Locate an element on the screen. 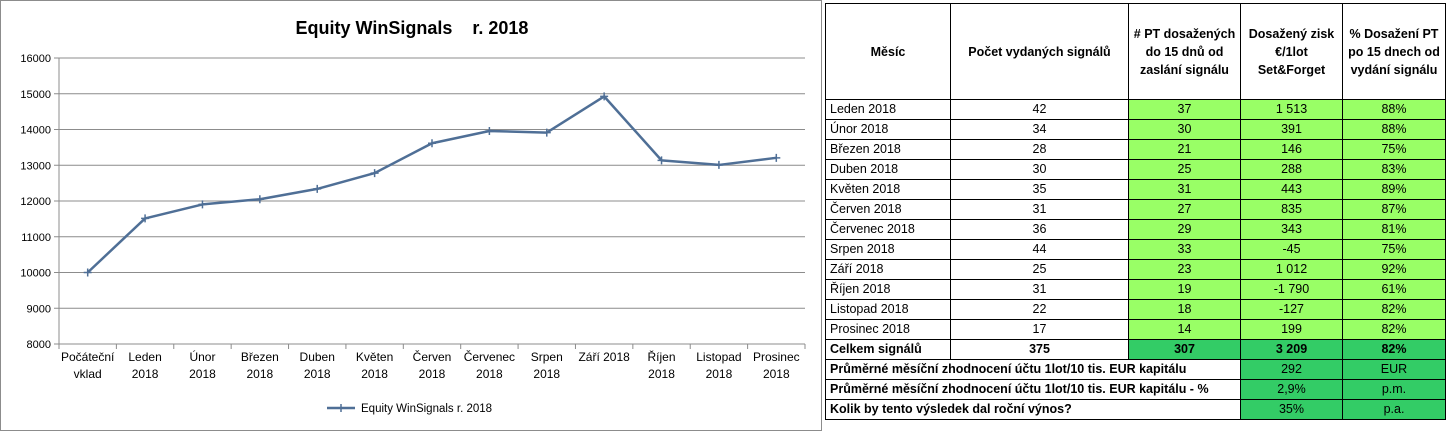 The width and height of the screenshot is (1451, 431). chart-title: Equity WinSignals r. 2018 is located at coordinates (412, 28).